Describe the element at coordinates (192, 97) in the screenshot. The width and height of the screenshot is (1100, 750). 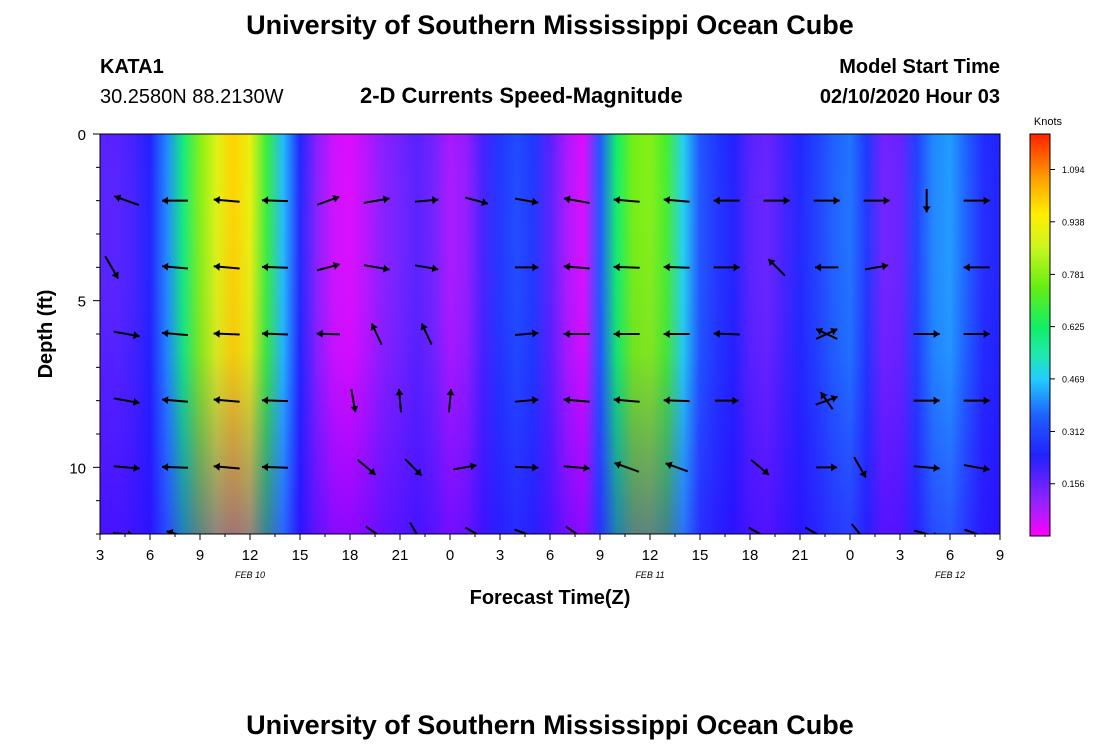
I see `station-coordinates: 30.2580N 88.2130W` at that location.